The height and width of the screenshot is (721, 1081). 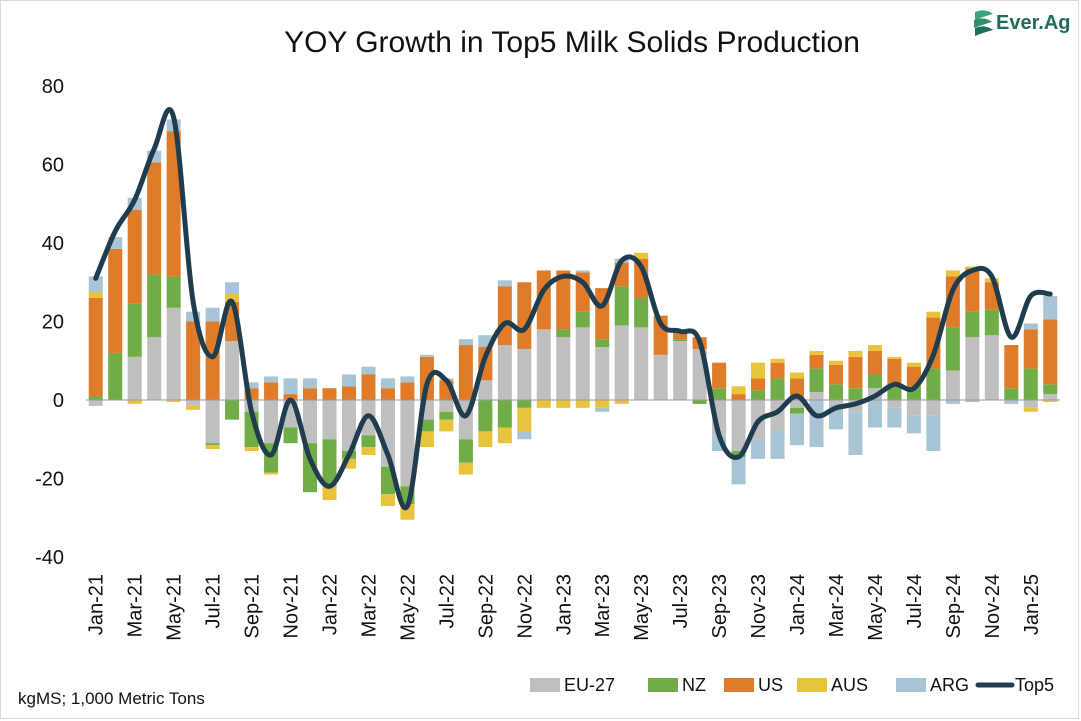 What do you see at coordinates (97, 604) in the screenshot?
I see `x-tick-label: Jan-21` at bounding box center [97, 604].